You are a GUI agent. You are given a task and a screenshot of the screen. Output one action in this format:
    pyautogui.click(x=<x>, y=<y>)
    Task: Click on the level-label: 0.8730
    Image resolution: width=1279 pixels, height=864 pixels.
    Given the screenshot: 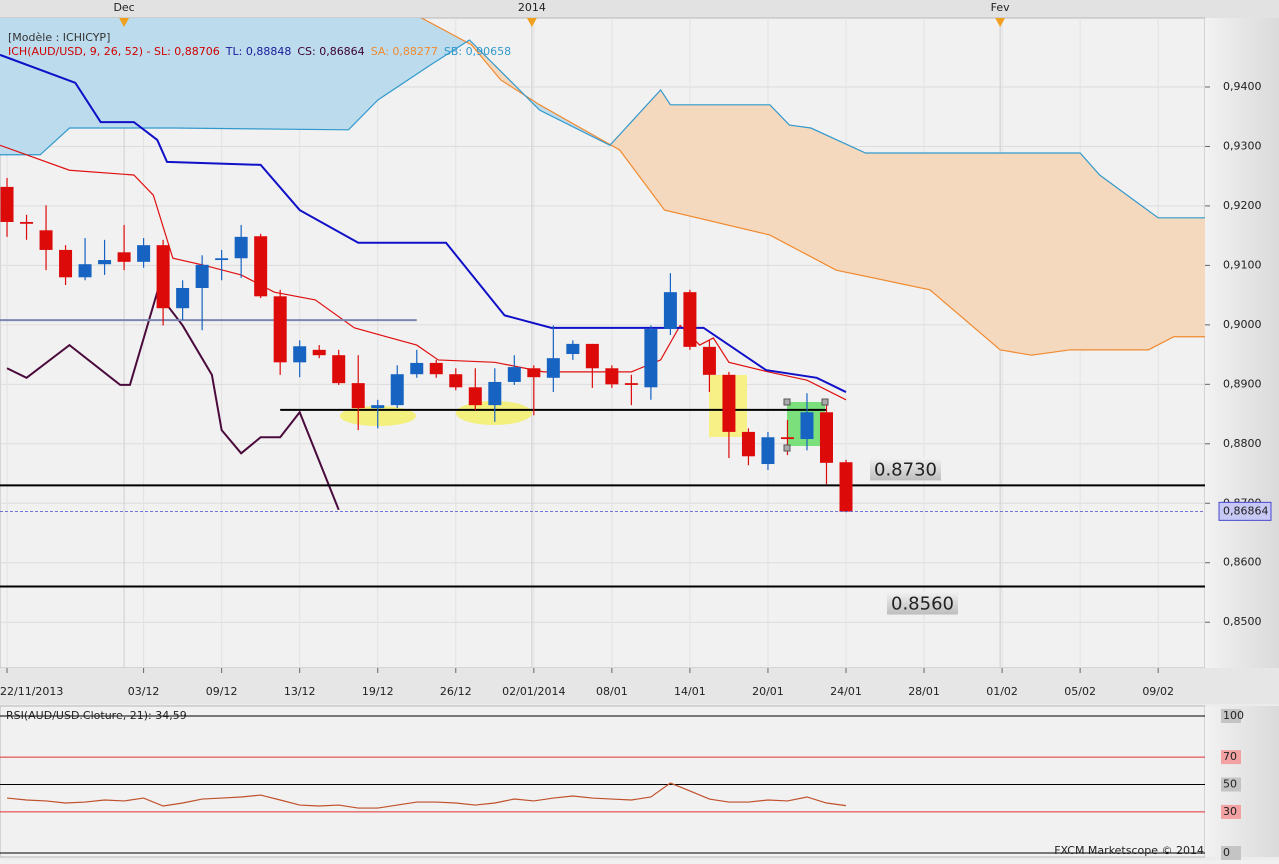 What is the action you would take?
    pyautogui.click(x=905, y=469)
    